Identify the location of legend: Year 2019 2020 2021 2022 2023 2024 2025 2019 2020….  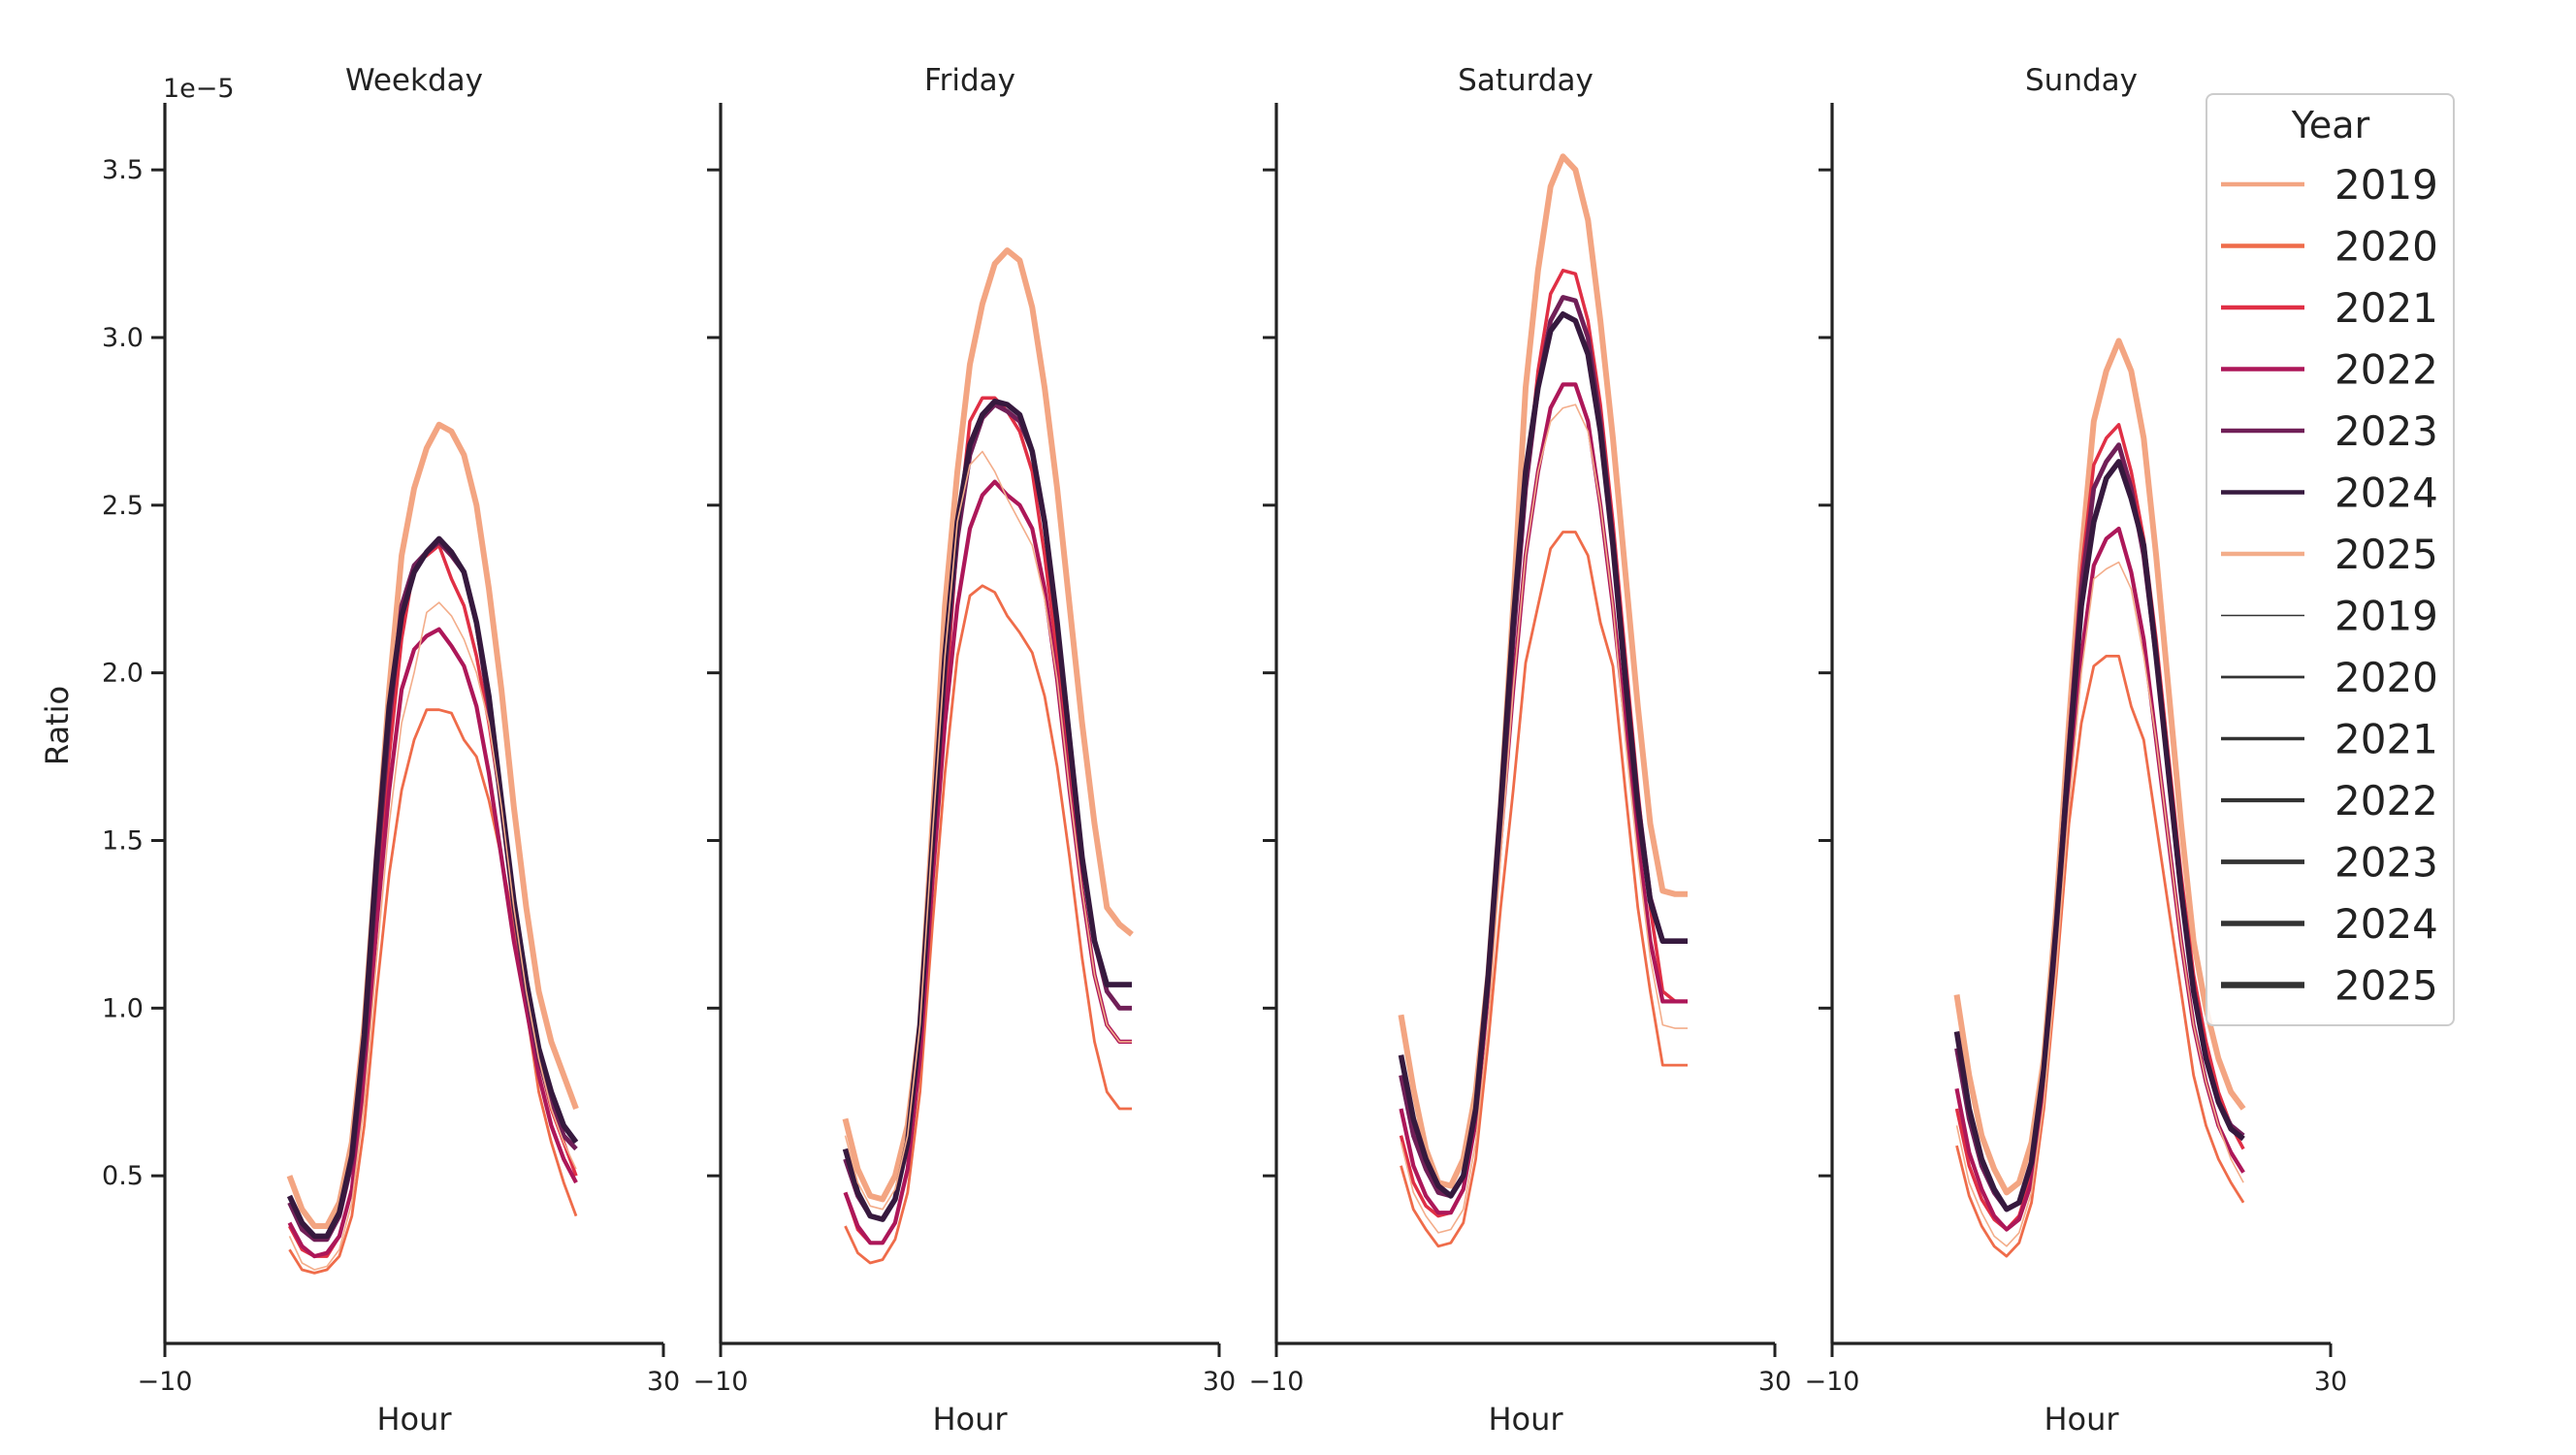
(2330, 559).